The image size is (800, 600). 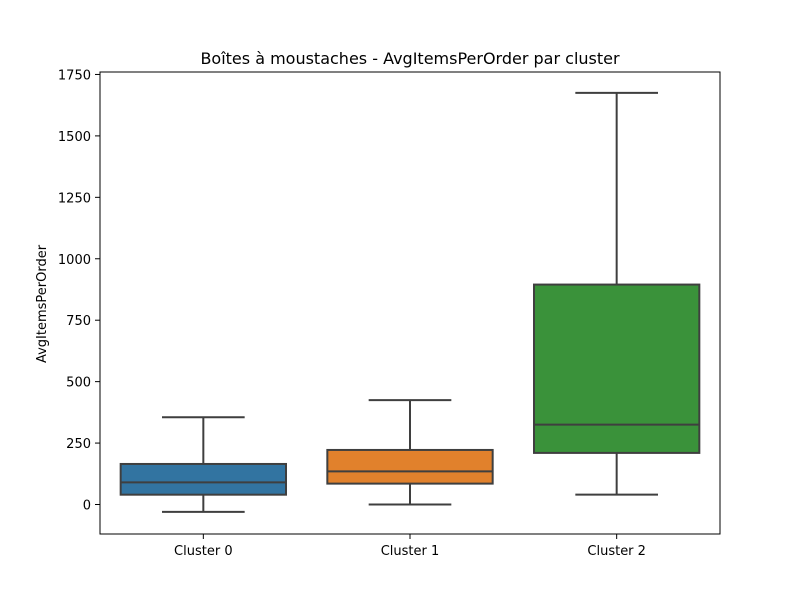 What do you see at coordinates (87, 506) in the screenshot?
I see `y-tick-label: 0` at bounding box center [87, 506].